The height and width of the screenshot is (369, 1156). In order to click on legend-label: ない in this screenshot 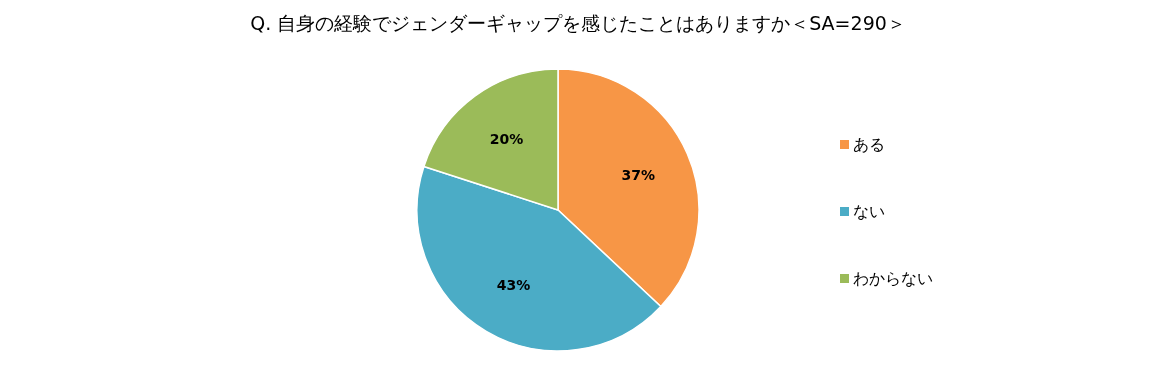, I will do `click(869, 211)`.